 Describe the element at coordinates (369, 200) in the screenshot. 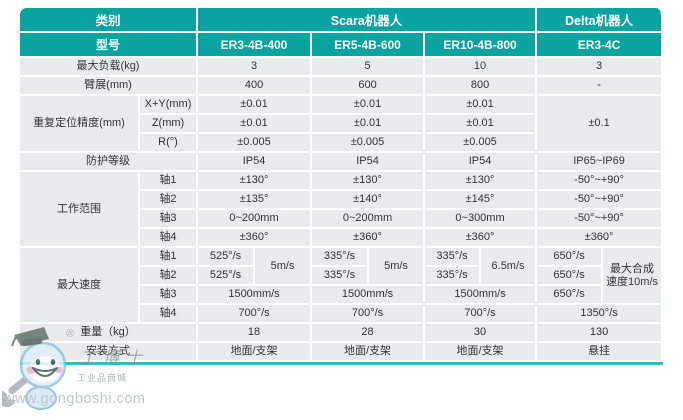

I see `work-range-value: ±140°` at that location.